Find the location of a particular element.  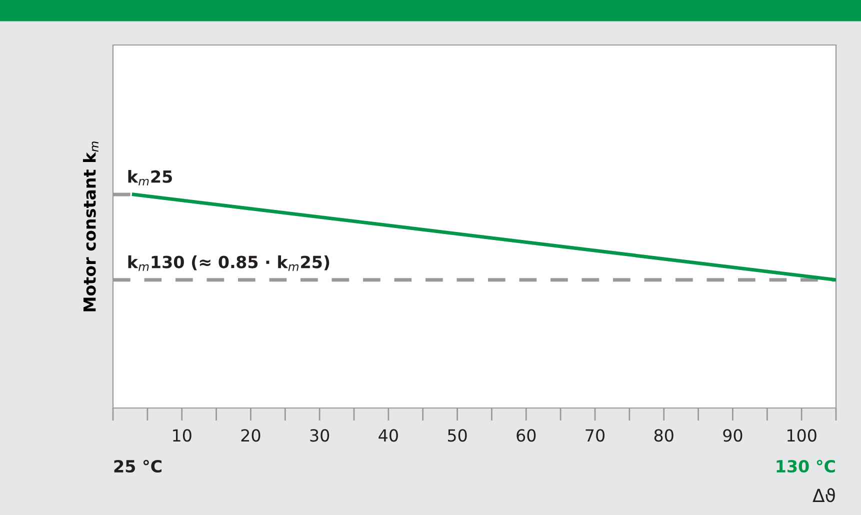

x-tick-label: 100 is located at coordinates (801, 435).